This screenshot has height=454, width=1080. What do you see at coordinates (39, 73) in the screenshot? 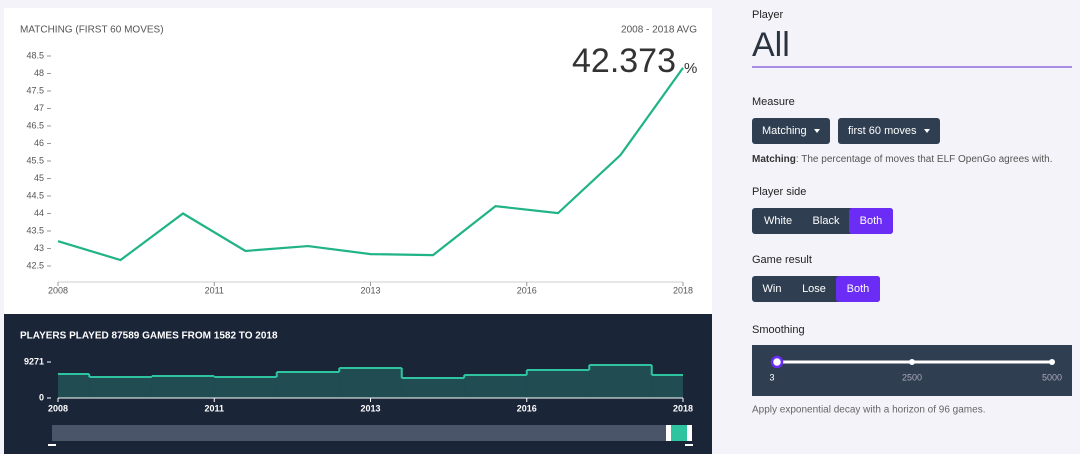
I see `y-tick-label: 48` at bounding box center [39, 73].